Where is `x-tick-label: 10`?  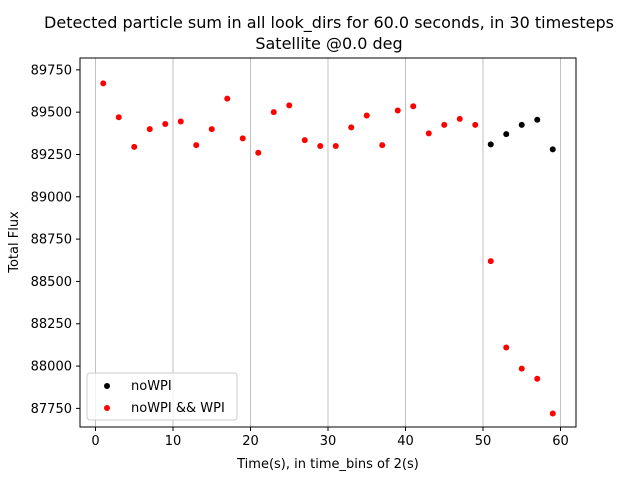 x-tick-label: 10 is located at coordinates (173, 441).